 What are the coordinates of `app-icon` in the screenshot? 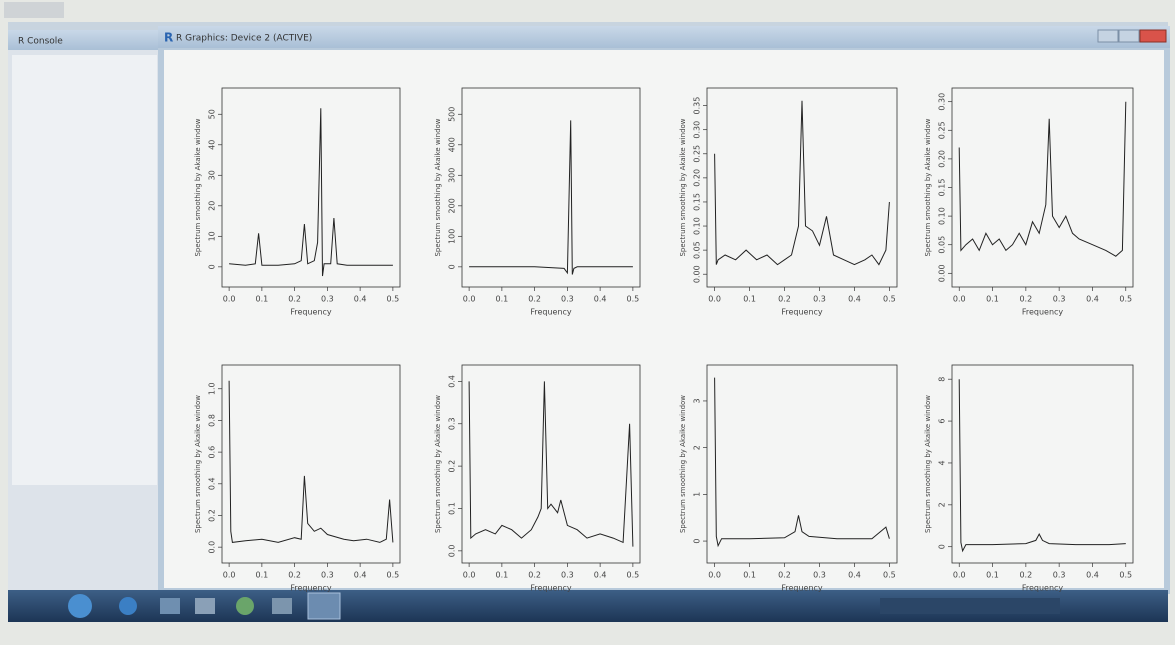 It's located at (282, 606).